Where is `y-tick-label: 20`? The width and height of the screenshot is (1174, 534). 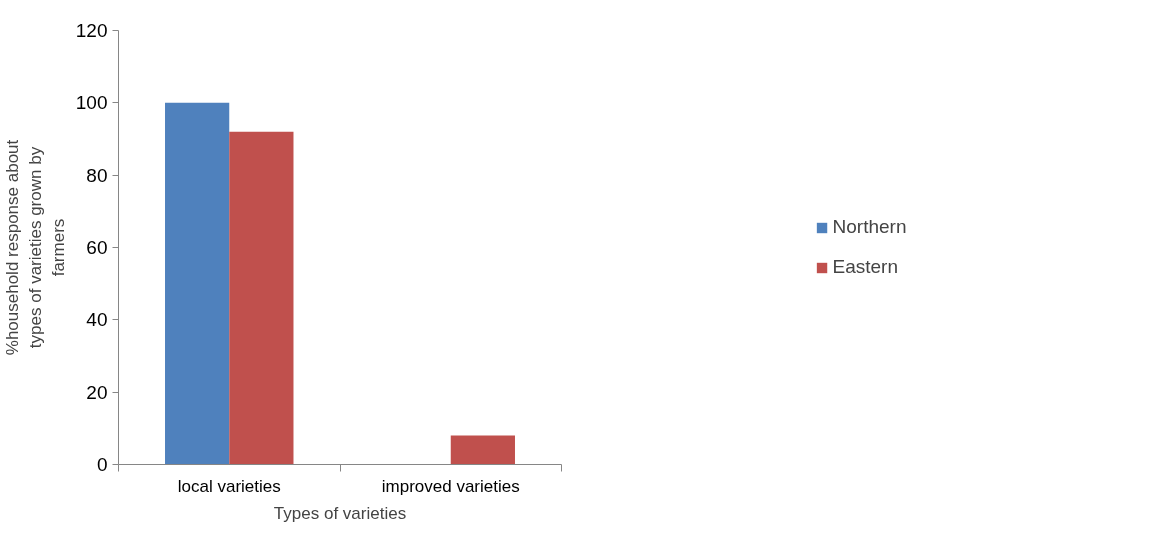
y-tick-label: 20 is located at coordinates (97, 392).